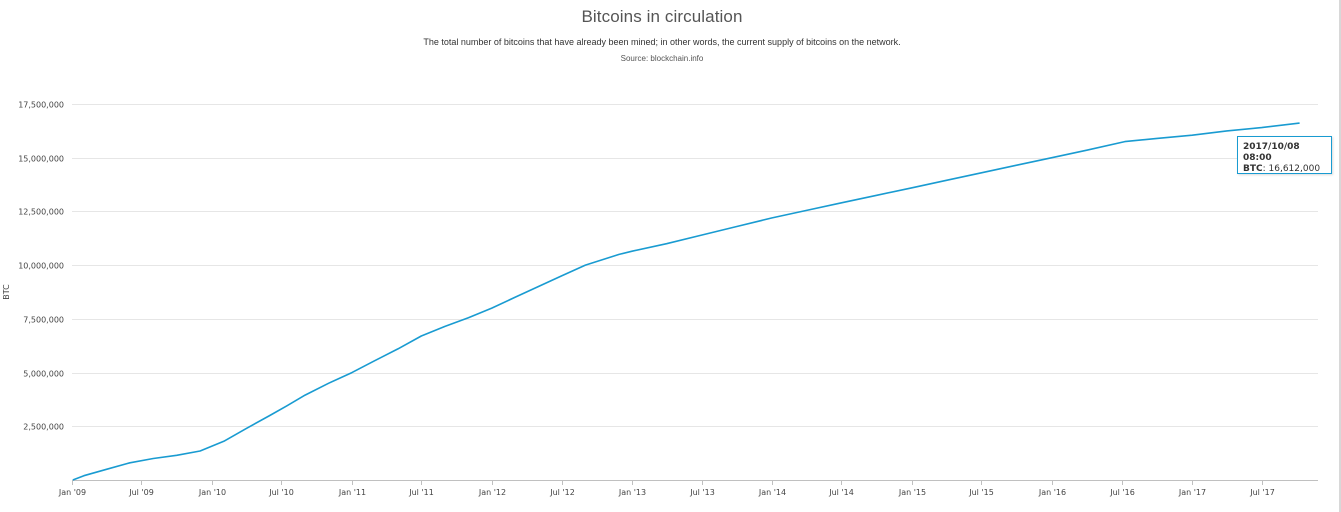 The image size is (1341, 512). Describe the element at coordinates (1122, 492) in the screenshot. I see `x-tick-label: Jul '16` at that location.